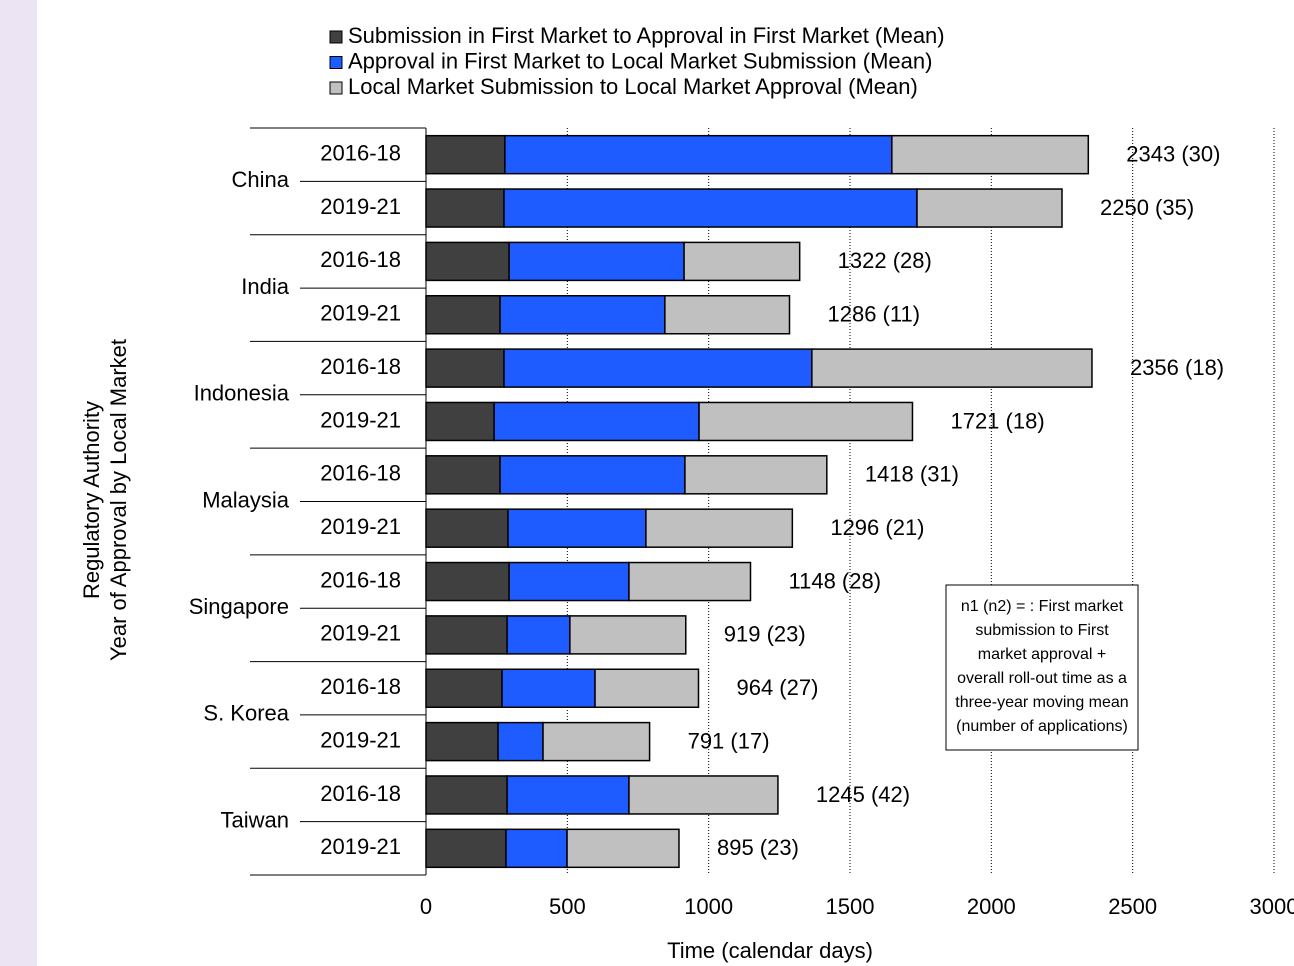  I want to click on bar-label: 1245 (42), so click(863, 794).